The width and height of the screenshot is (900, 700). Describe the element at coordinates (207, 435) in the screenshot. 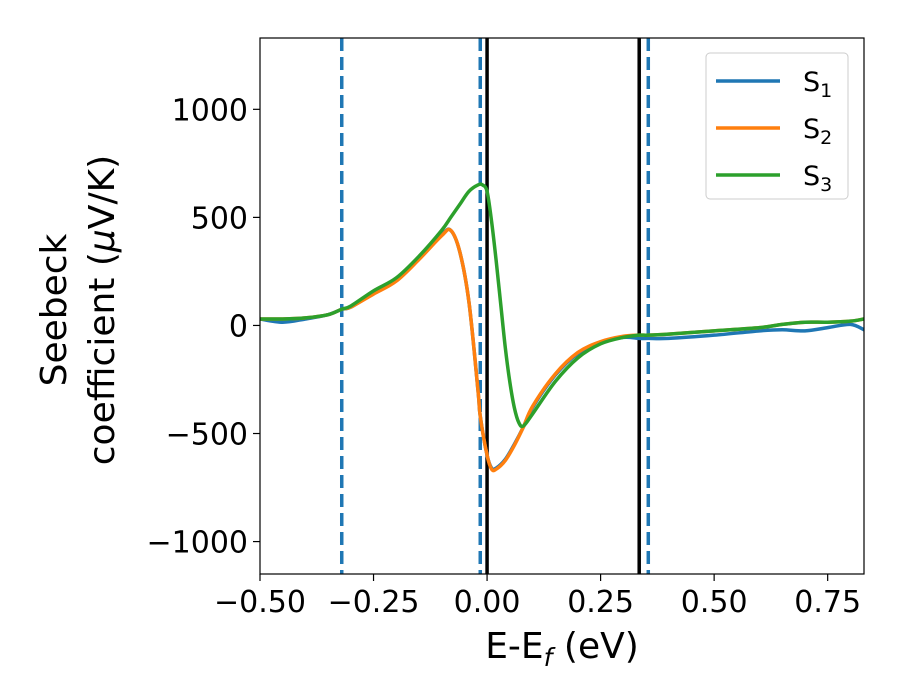

I see `y-tick-label: −500` at that location.